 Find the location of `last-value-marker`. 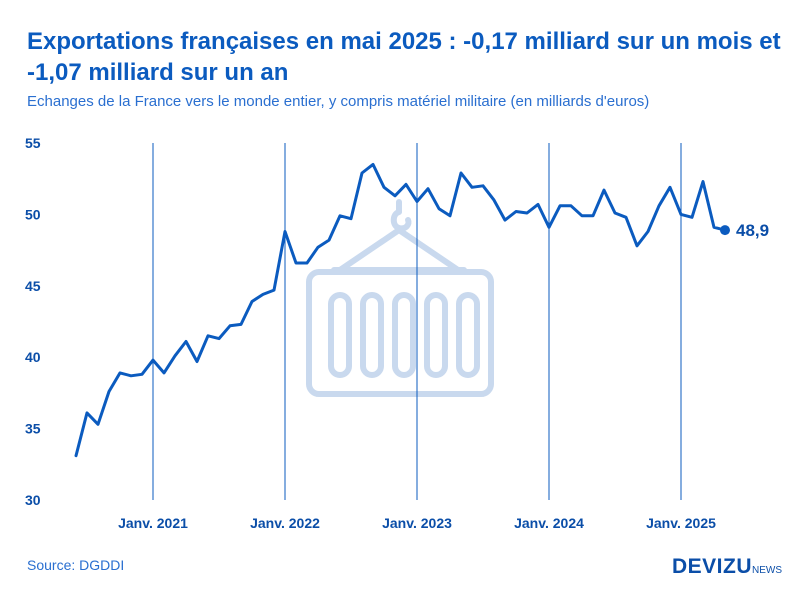

last-value-marker is located at coordinates (725, 230).